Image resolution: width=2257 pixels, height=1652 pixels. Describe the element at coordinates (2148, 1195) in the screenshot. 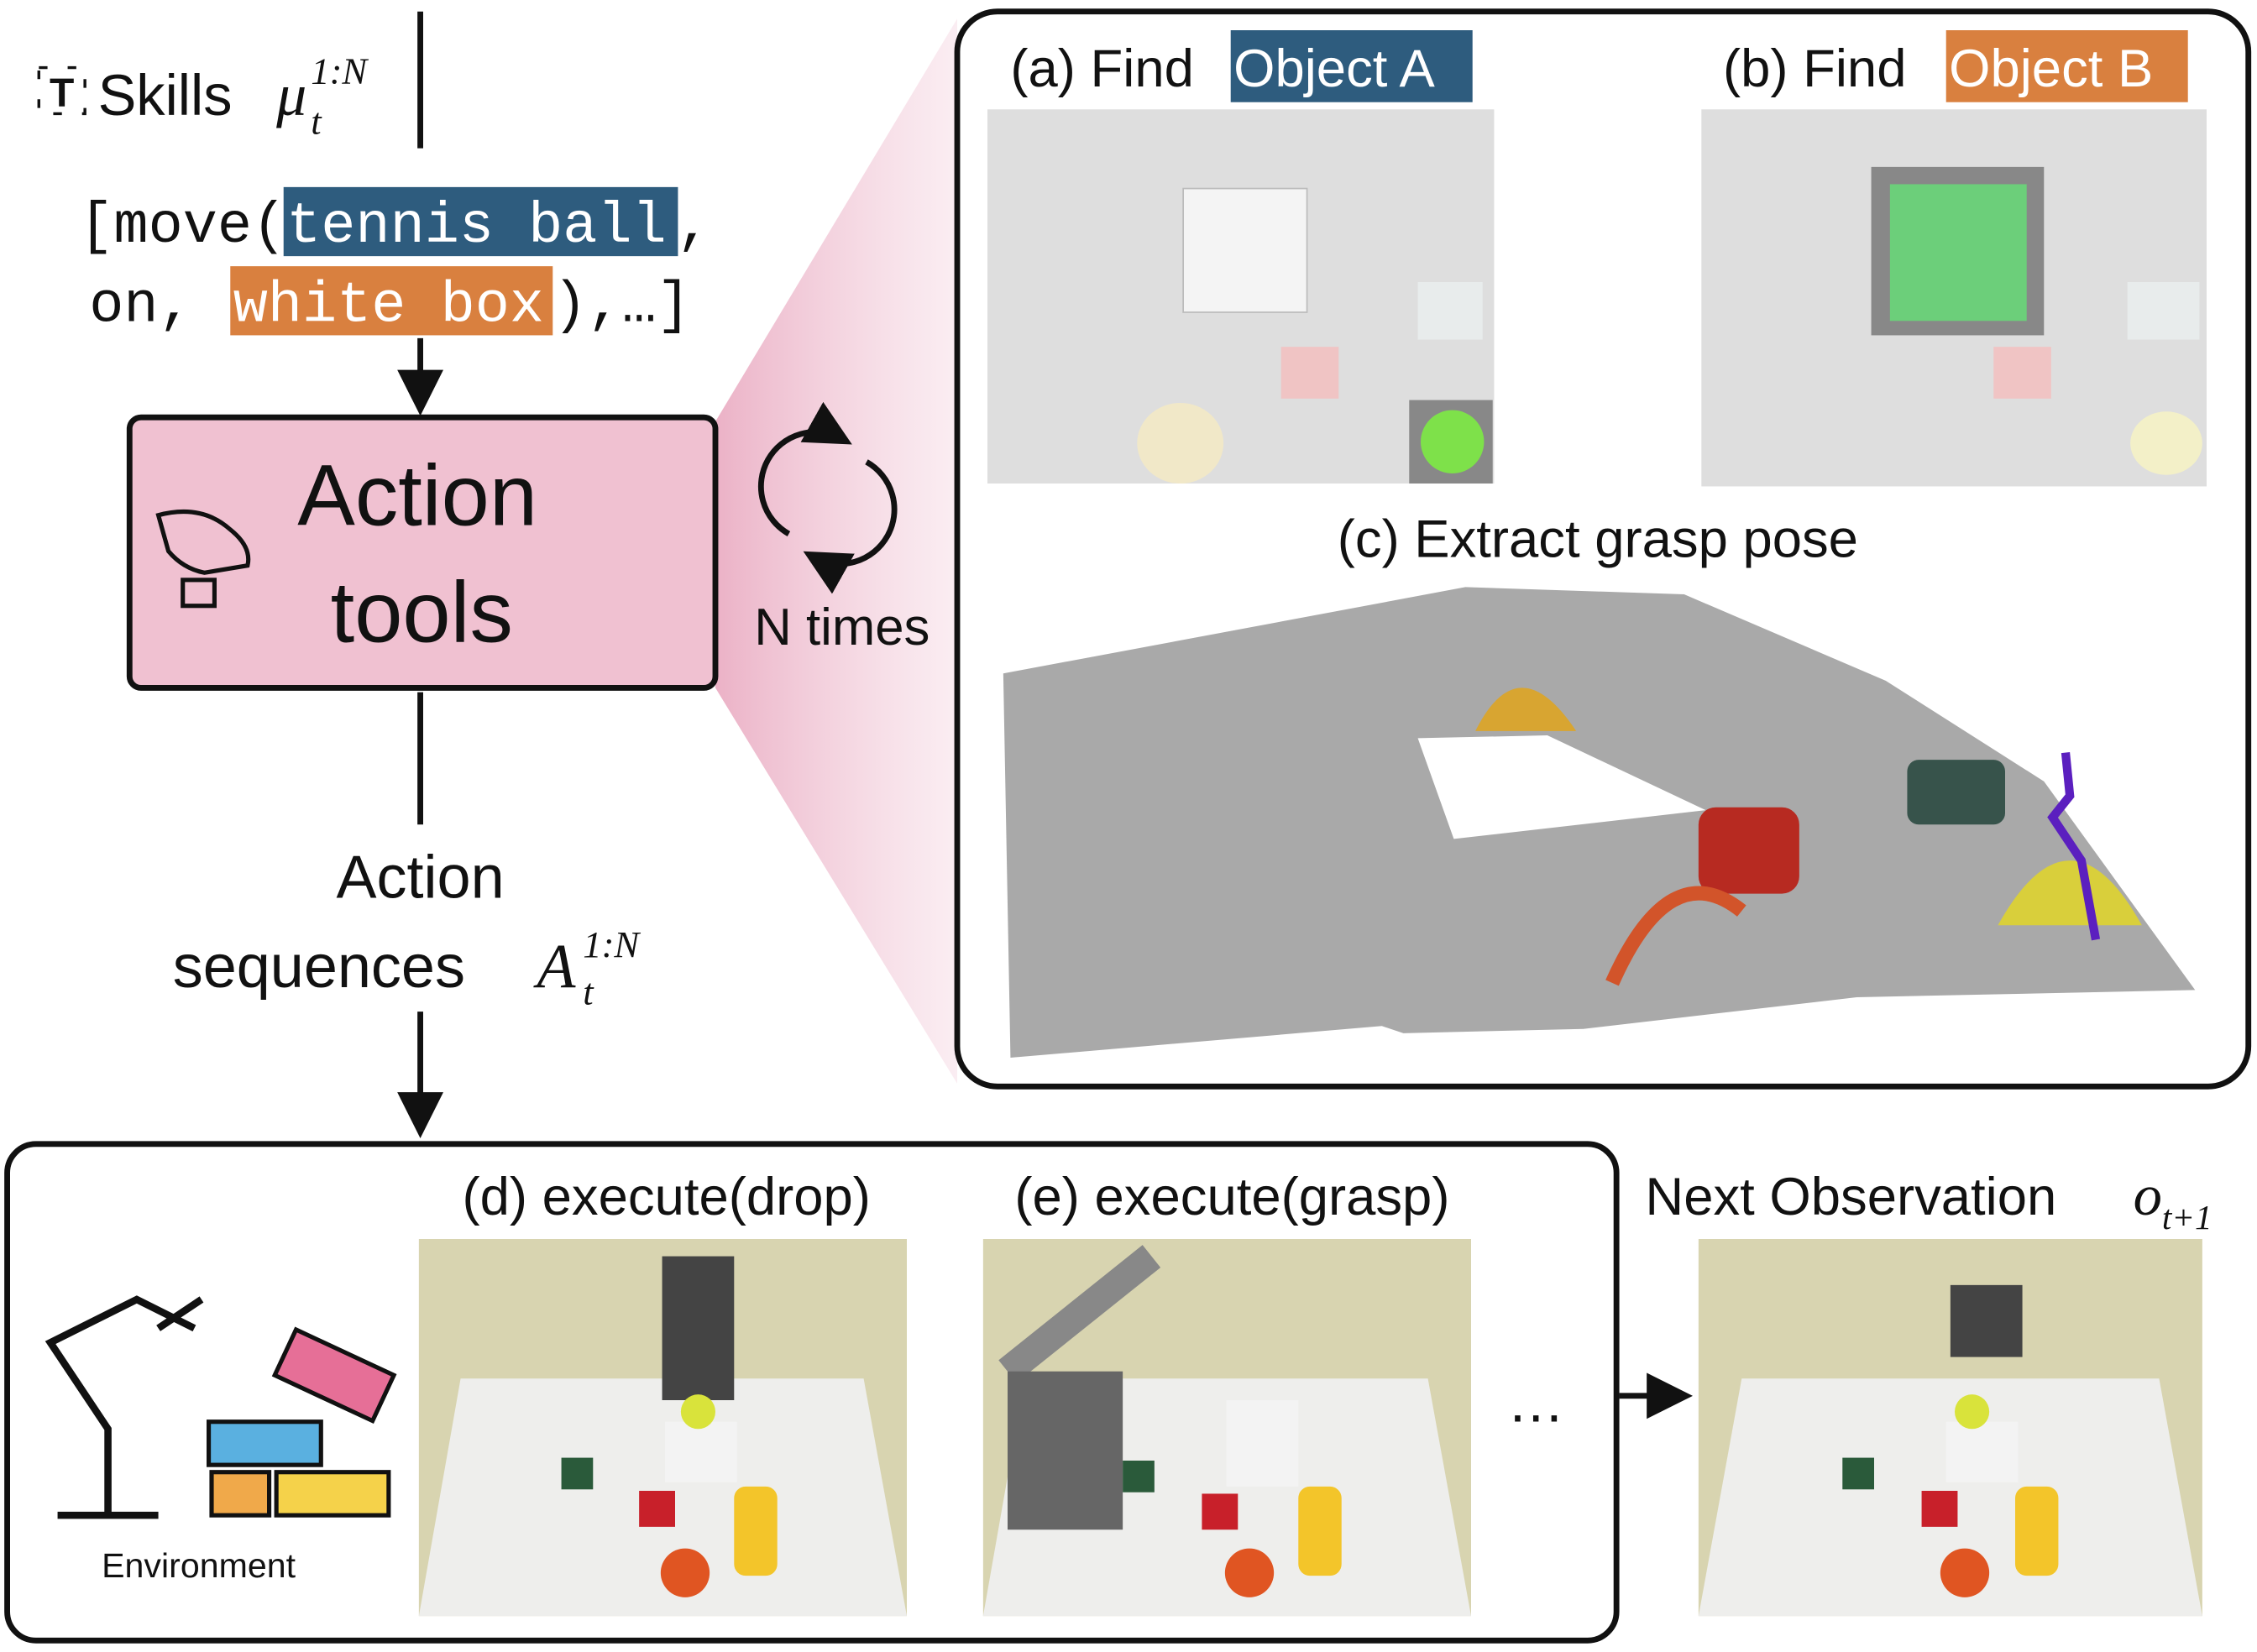

I see `next-observation-symbol: o` at that location.